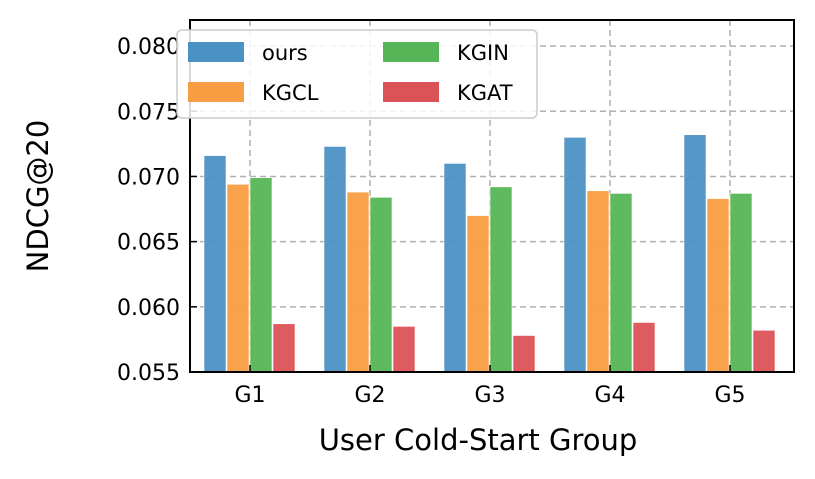 The height and width of the screenshot is (479, 815). What do you see at coordinates (404, 349) in the screenshot?
I see `bar-kgat-g2` at bounding box center [404, 349].